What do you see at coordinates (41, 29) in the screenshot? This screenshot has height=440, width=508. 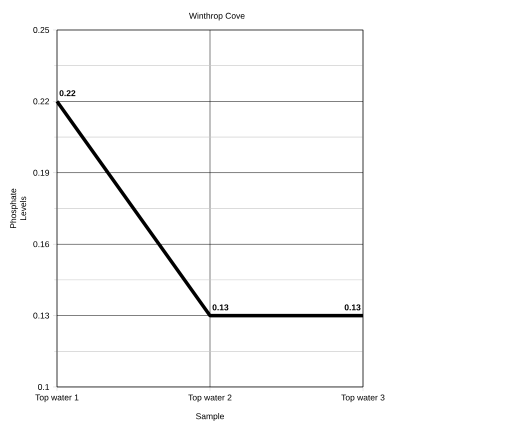 I see `y-tick-label: 0.25` at bounding box center [41, 29].